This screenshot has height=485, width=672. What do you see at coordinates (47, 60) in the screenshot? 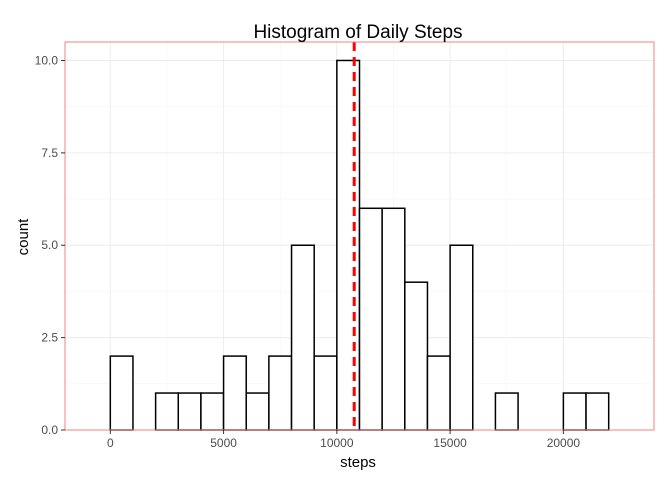
I see `y-tick-label: 10.0` at bounding box center [47, 60].